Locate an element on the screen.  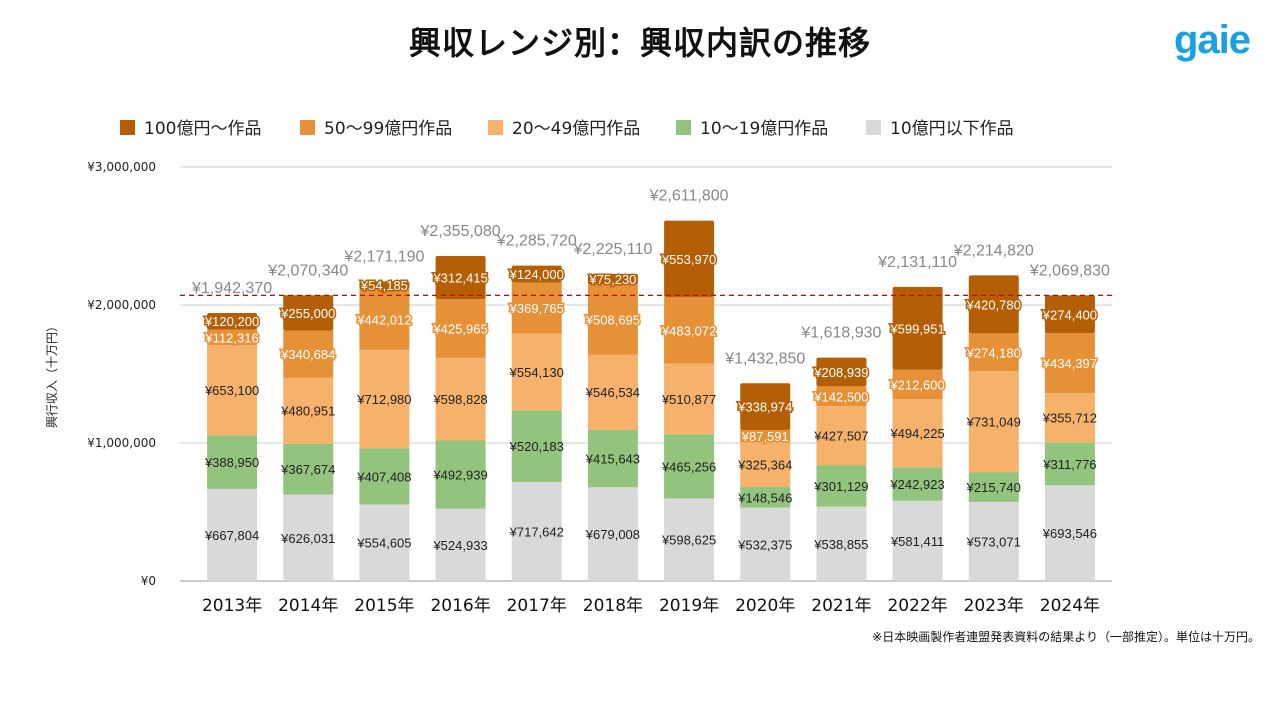
data-label: ¥480,951 is located at coordinates (307, 411).